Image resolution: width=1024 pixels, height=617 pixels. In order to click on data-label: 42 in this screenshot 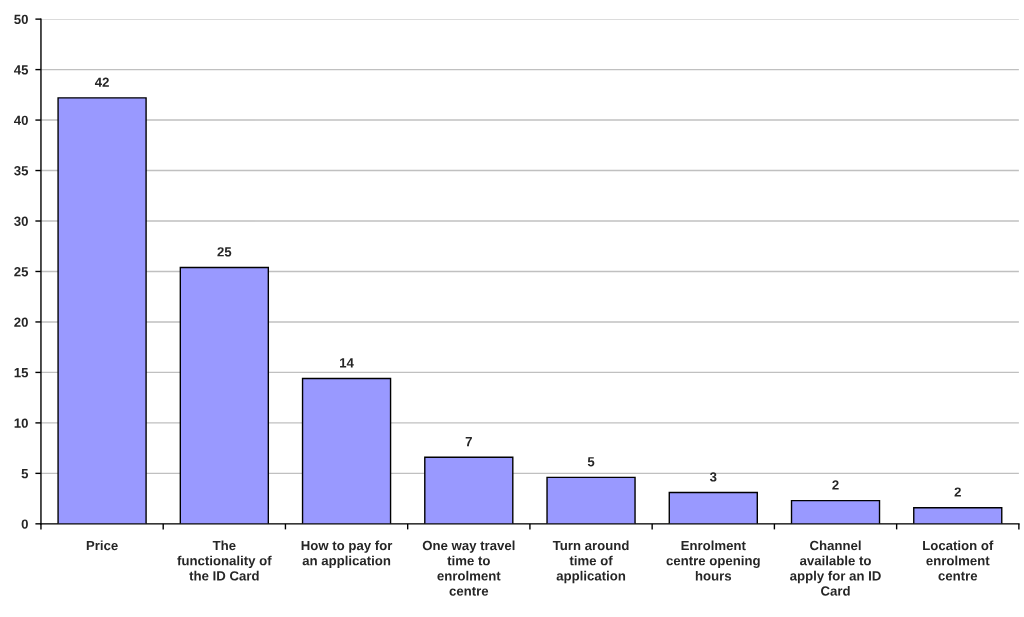, I will do `click(101, 82)`.